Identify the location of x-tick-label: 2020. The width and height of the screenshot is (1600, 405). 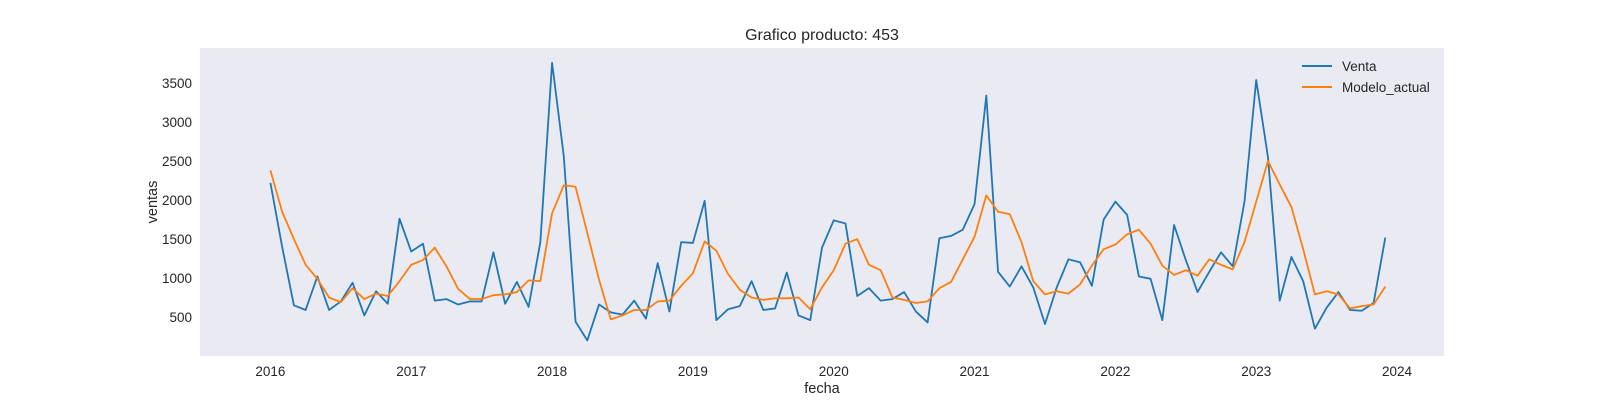
(834, 371).